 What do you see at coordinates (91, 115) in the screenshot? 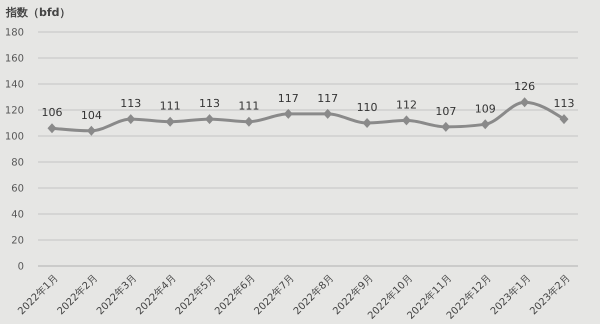
I see `data-label: 104` at bounding box center [91, 115].